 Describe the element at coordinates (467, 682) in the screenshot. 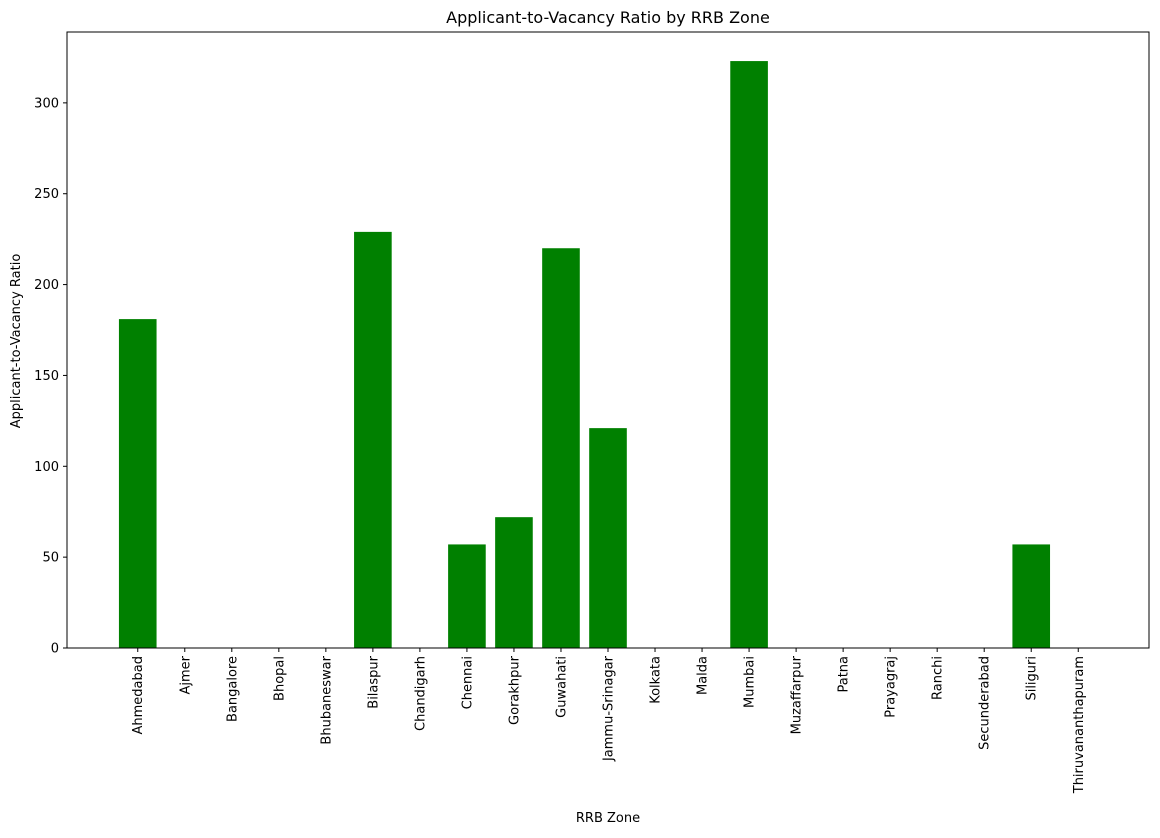

I see `x-tick-label: Chennai` at that location.